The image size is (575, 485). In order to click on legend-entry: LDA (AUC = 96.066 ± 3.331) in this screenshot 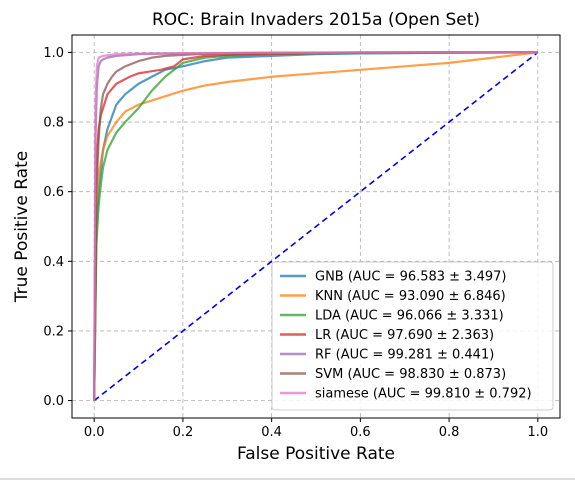, I will do `click(409, 316)`.